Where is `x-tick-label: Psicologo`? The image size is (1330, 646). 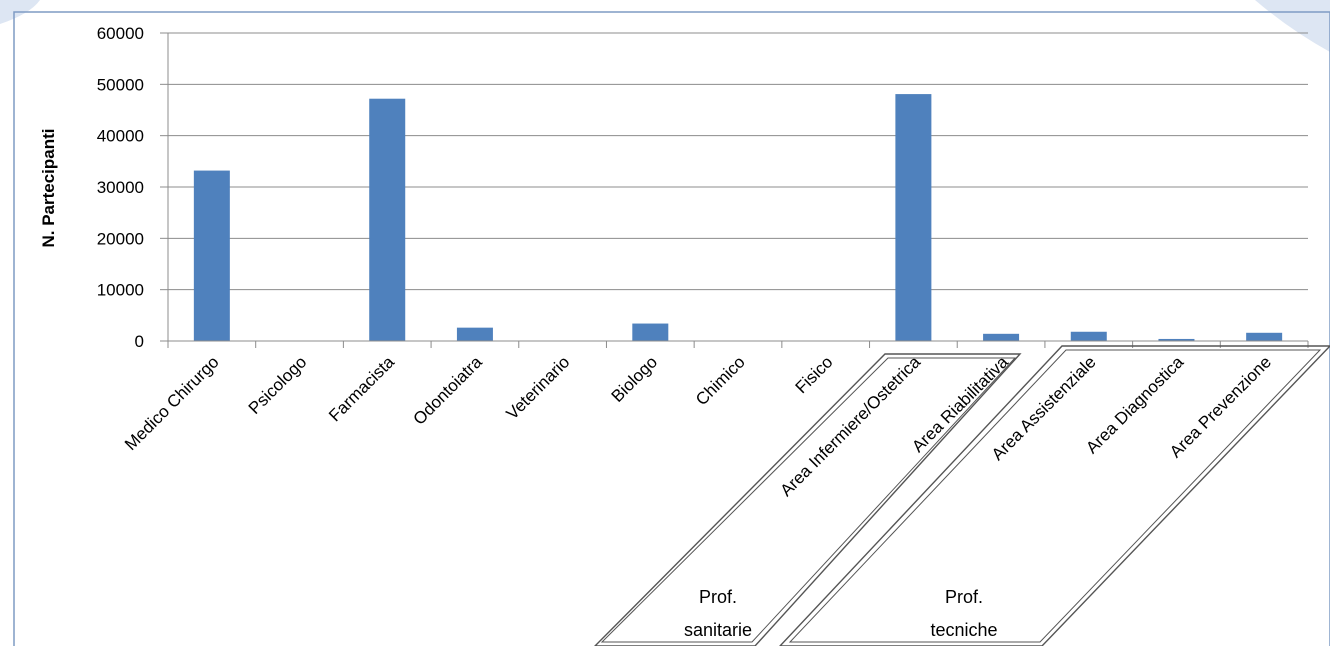
x-tick-label: Psicologo is located at coordinates (278, 385).